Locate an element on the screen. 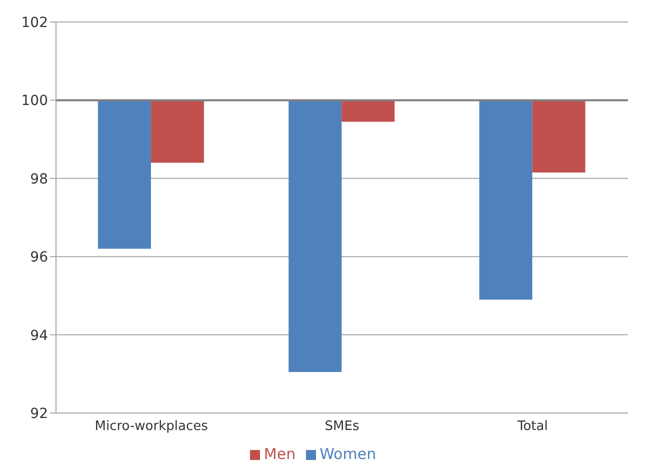 The height and width of the screenshot is (473, 647). x-tick-label: SMEs is located at coordinates (342, 426).